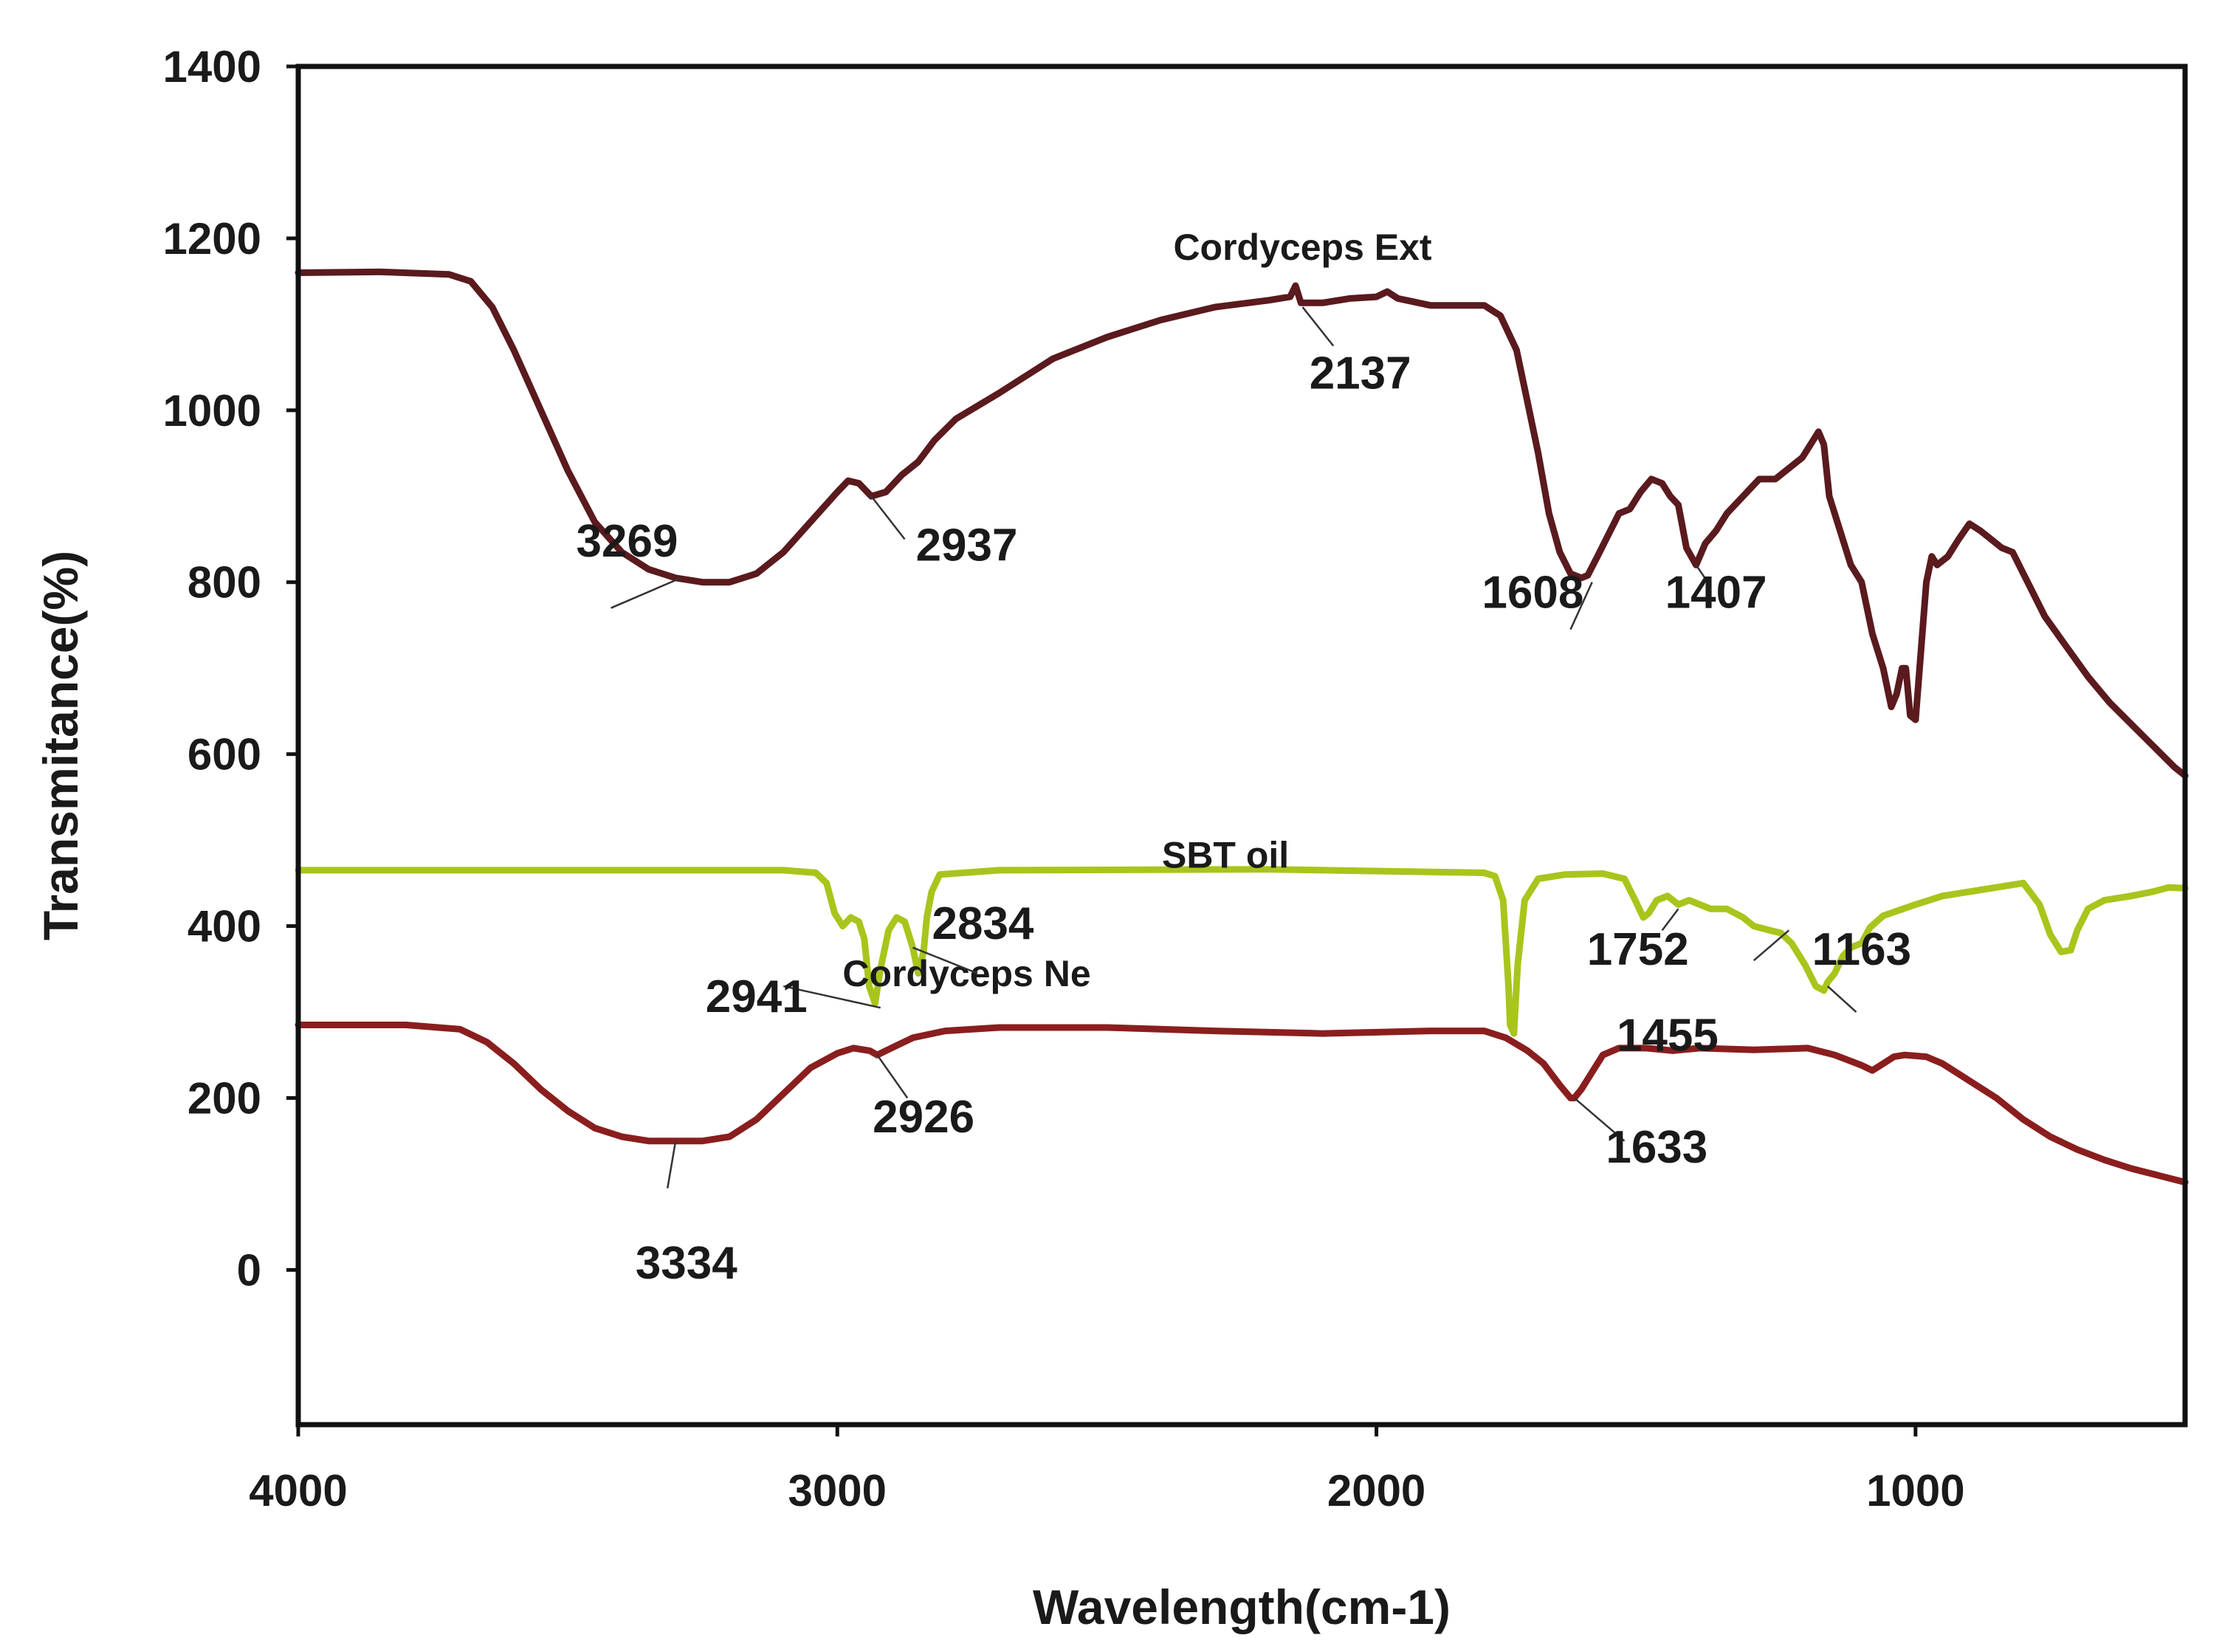  Describe the element at coordinates (1302, 247) in the screenshot. I see `series-label-cordyceps-ext: Cordyceps Ext` at that location.